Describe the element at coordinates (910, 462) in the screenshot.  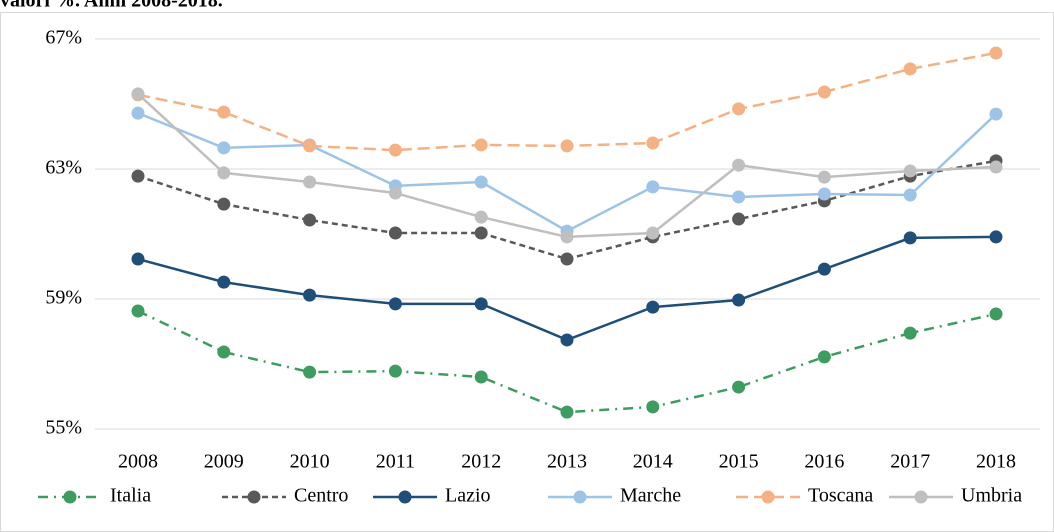
I see `x-tick-label: 2017` at that location.